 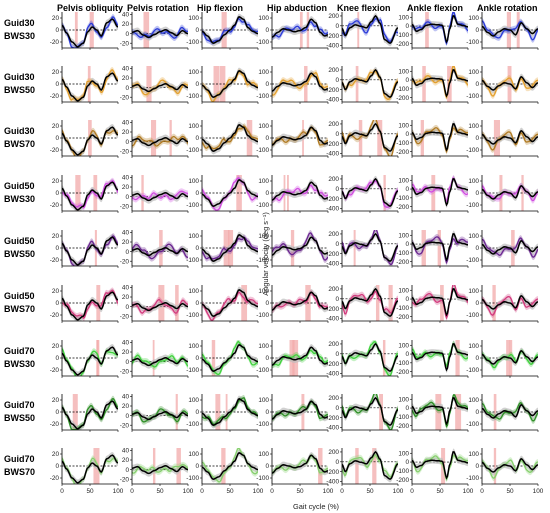 I want to click on panel: 40 20 0 -20, so click(x=154, y=139).